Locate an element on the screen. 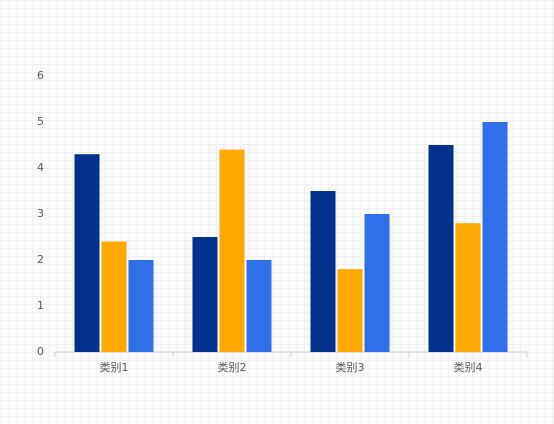 The image size is (554, 424). y-tick-label: 2 is located at coordinates (40, 259).